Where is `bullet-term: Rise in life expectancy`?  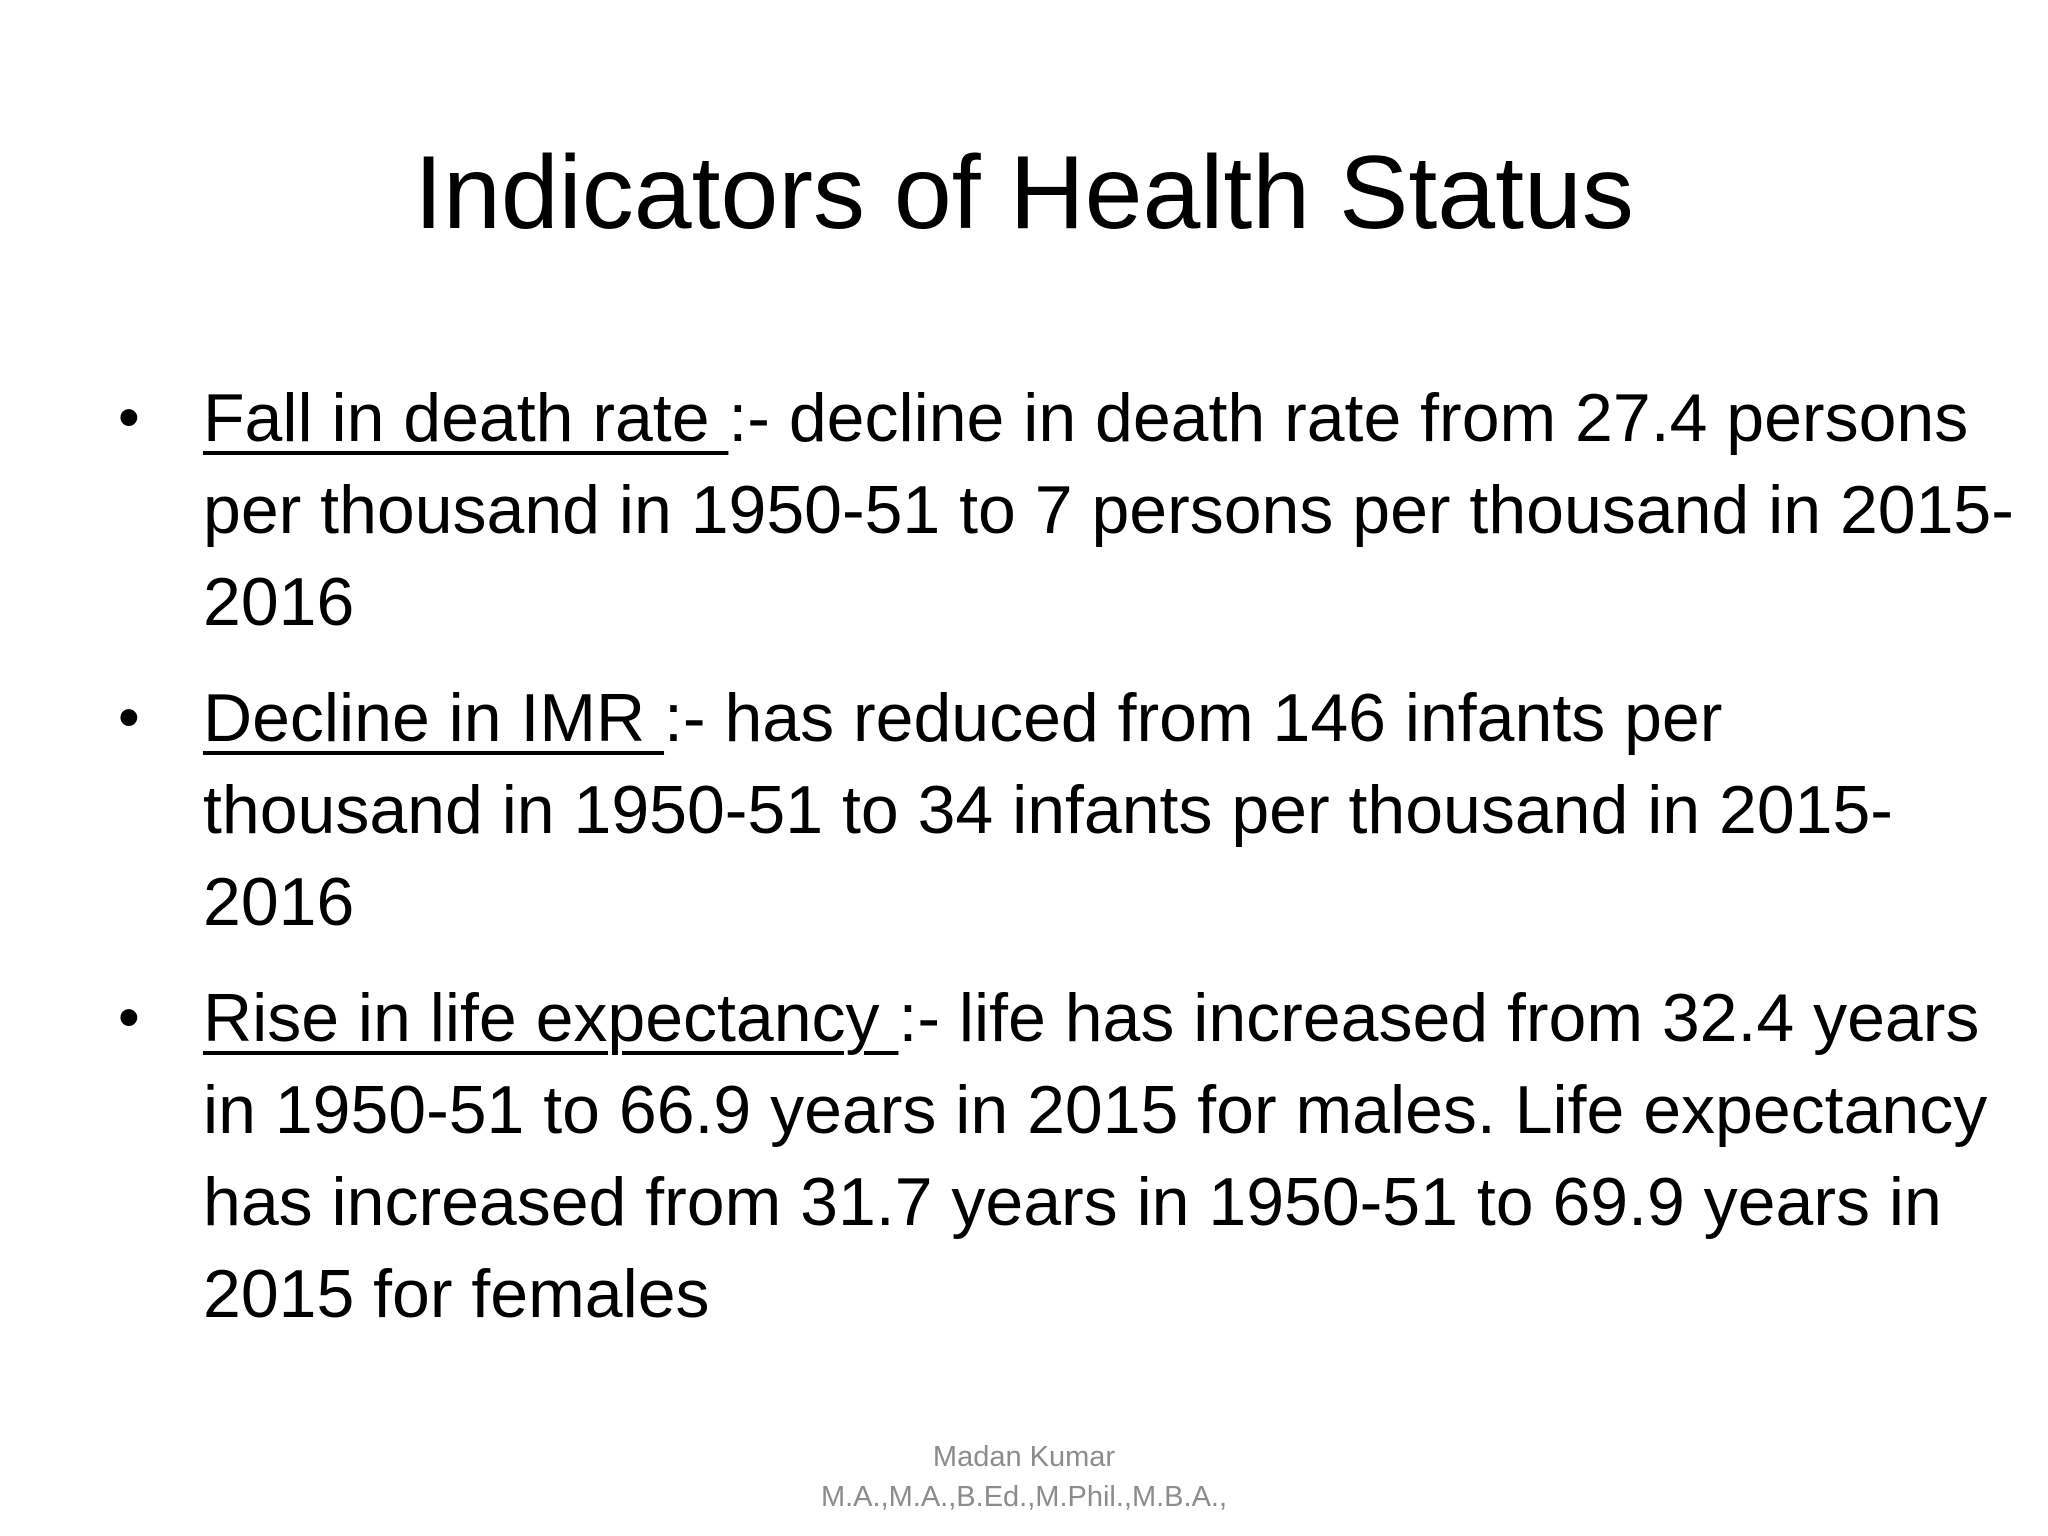 bullet-term: Rise in life expectancy is located at coordinates (551, 1018).